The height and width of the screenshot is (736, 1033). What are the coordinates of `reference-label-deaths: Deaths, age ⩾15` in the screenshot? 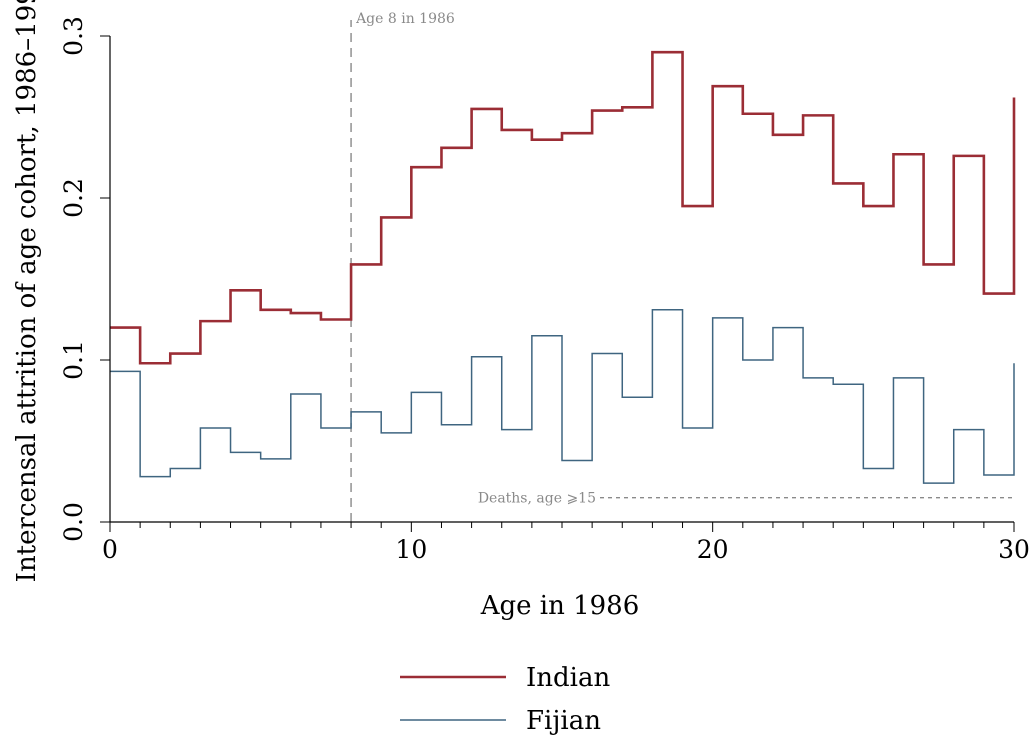 It's located at (537, 499).